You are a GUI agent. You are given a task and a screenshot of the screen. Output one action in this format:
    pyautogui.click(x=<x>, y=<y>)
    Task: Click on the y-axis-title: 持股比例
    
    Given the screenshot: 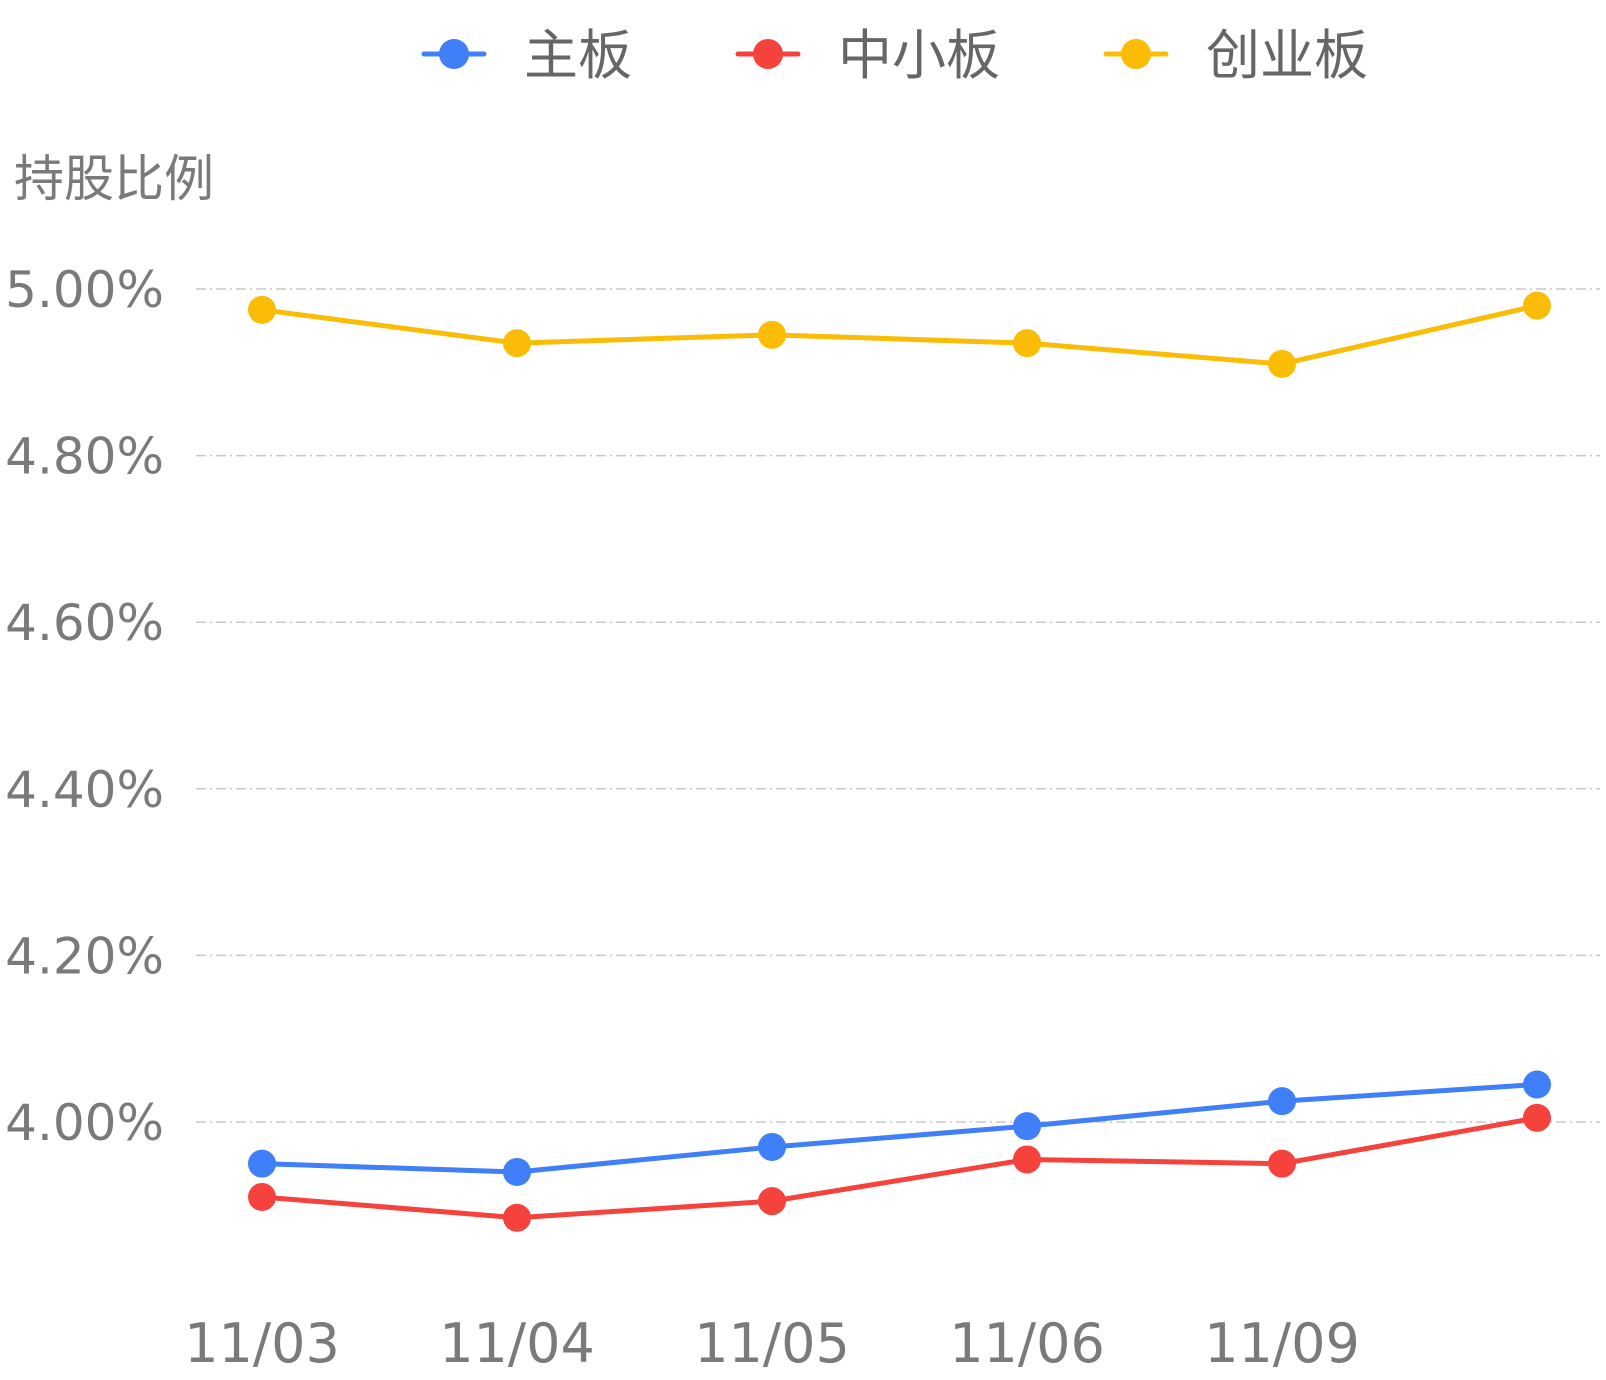 What is the action you would take?
    pyautogui.click(x=114, y=179)
    